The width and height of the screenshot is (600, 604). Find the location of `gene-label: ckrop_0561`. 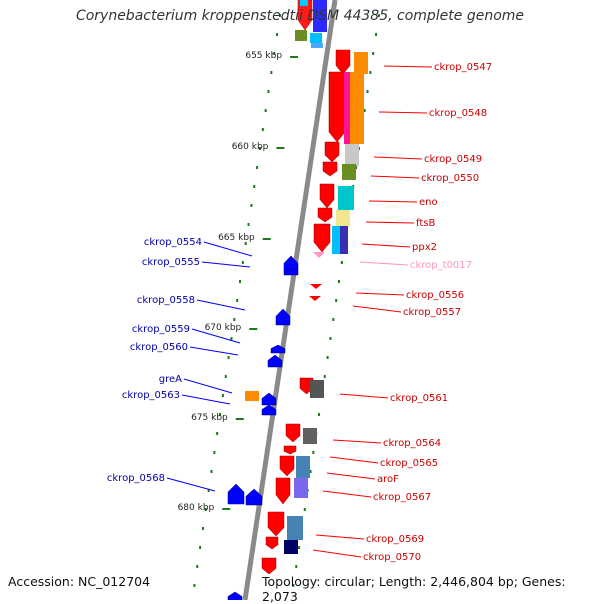

gene-label: ckrop_0561 is located at coordinates (419, 398).